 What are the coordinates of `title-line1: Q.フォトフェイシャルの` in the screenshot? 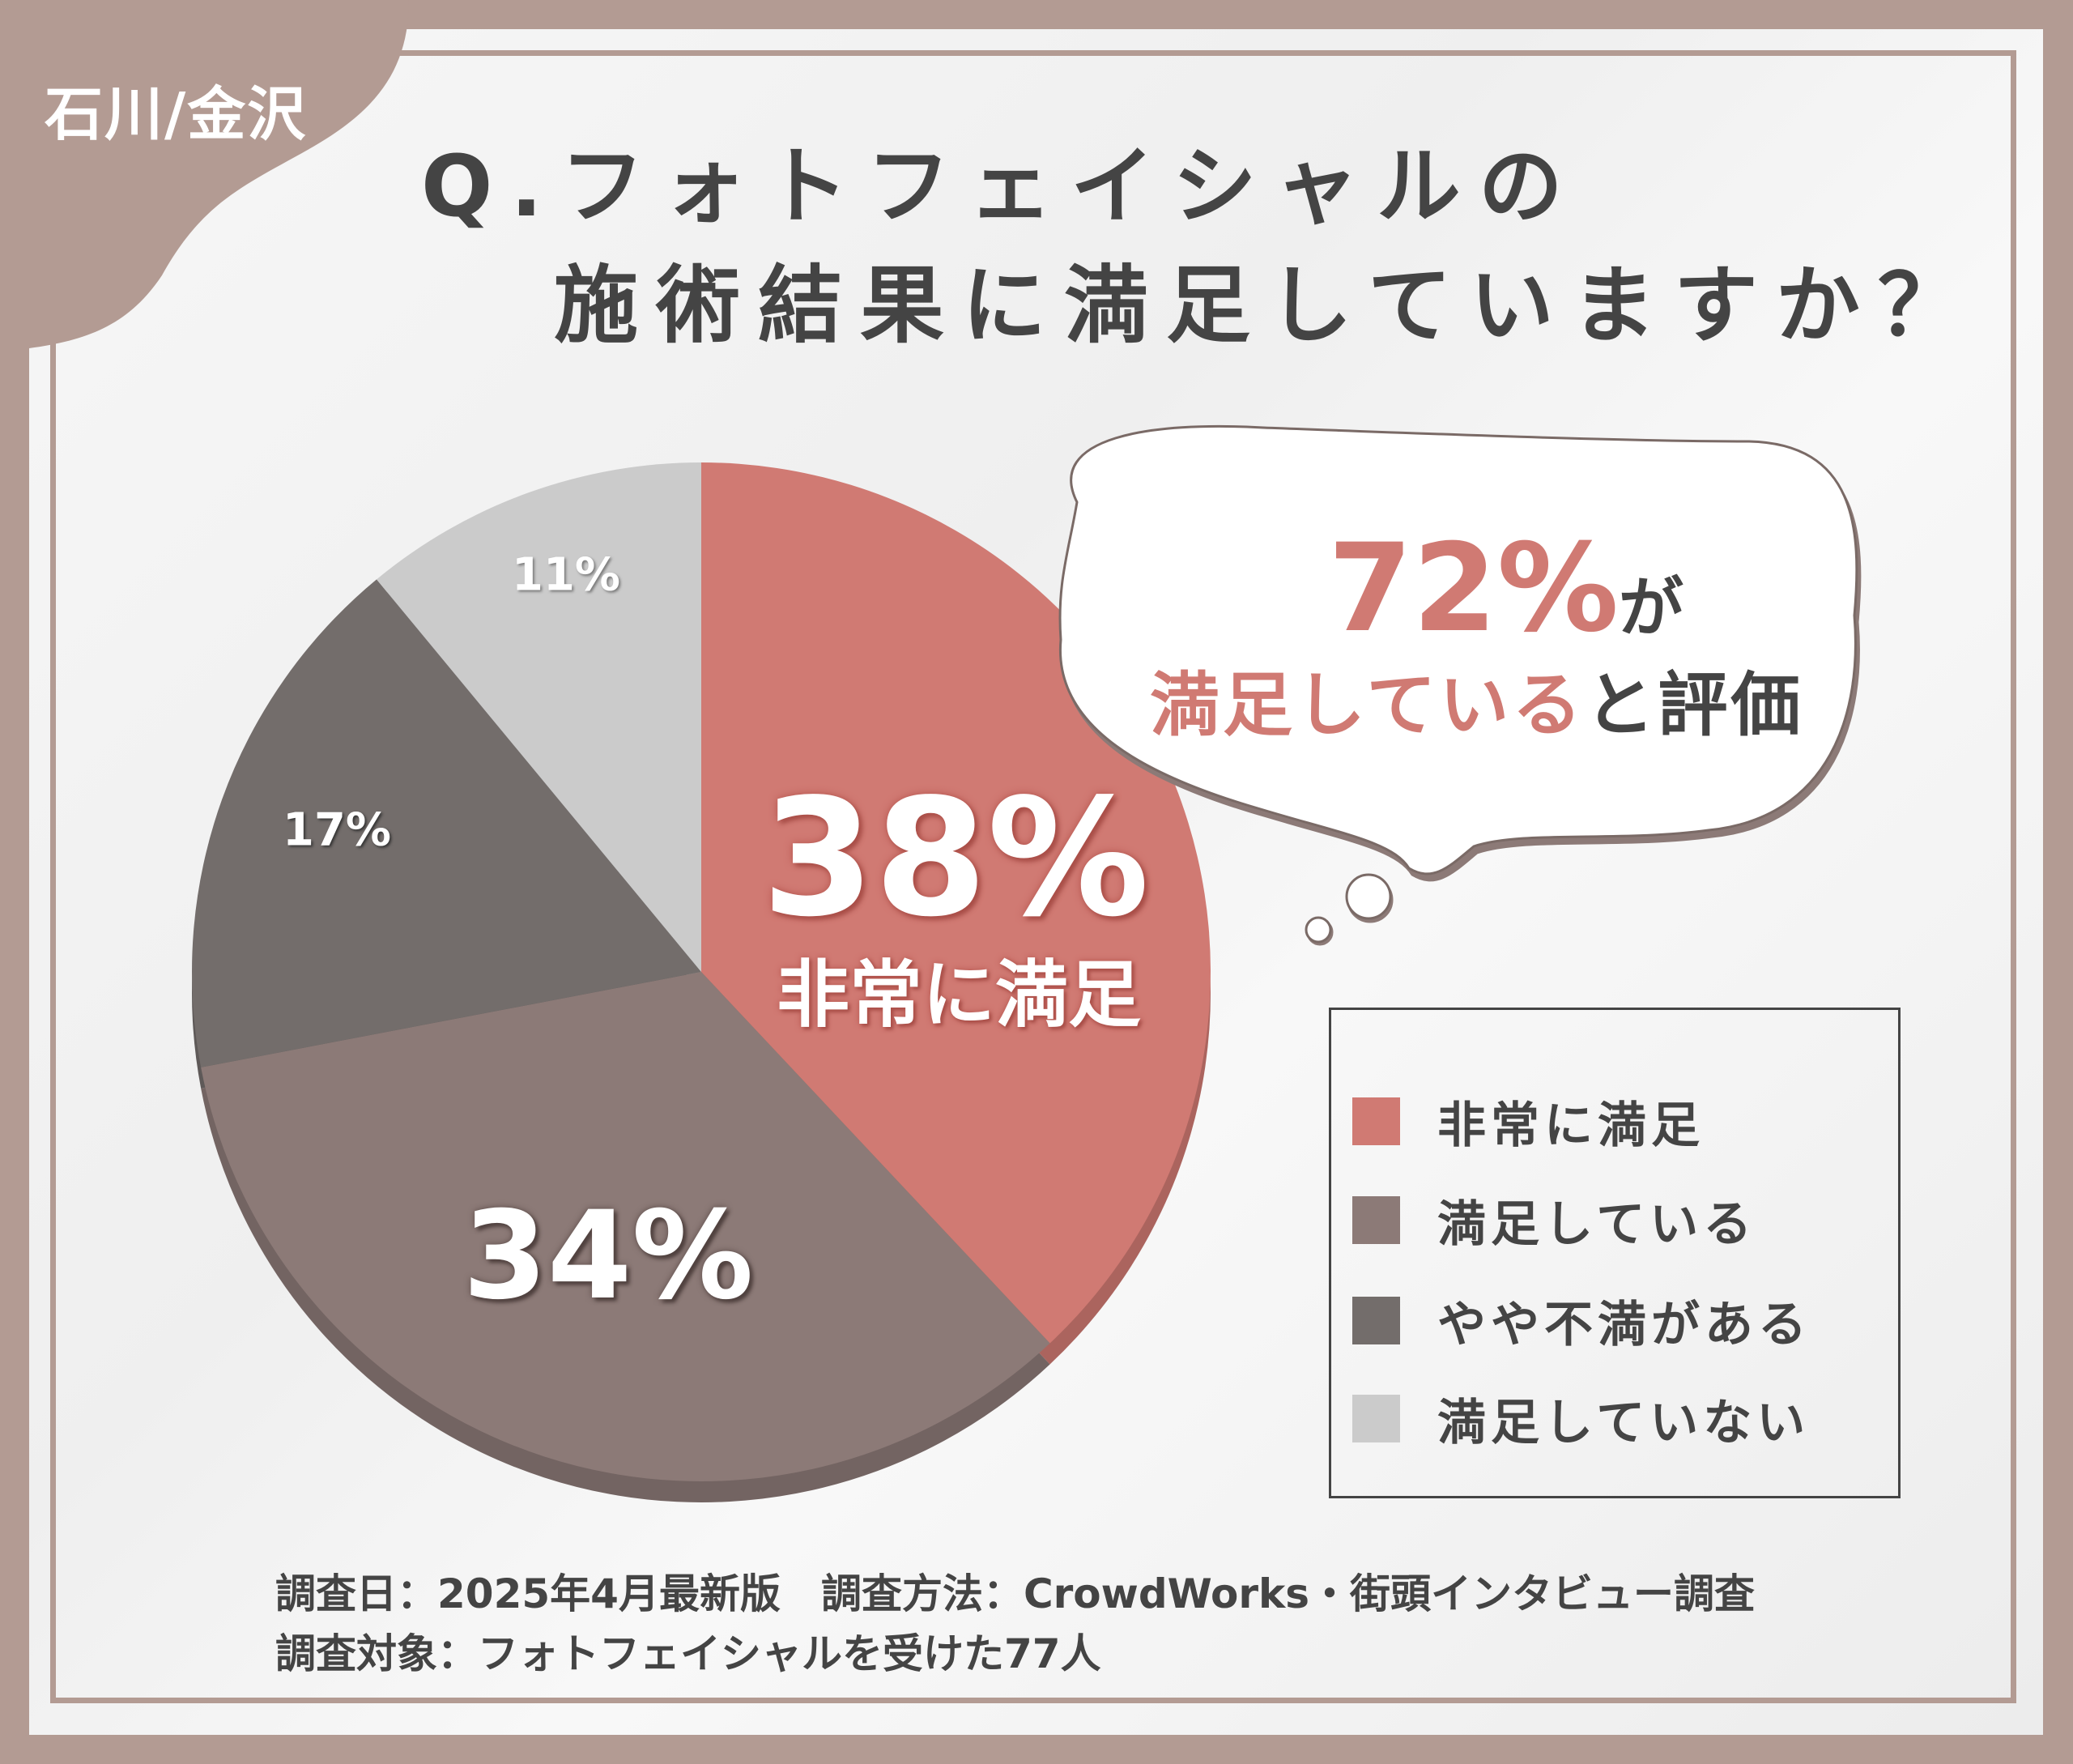 It's located at (1001, 186).